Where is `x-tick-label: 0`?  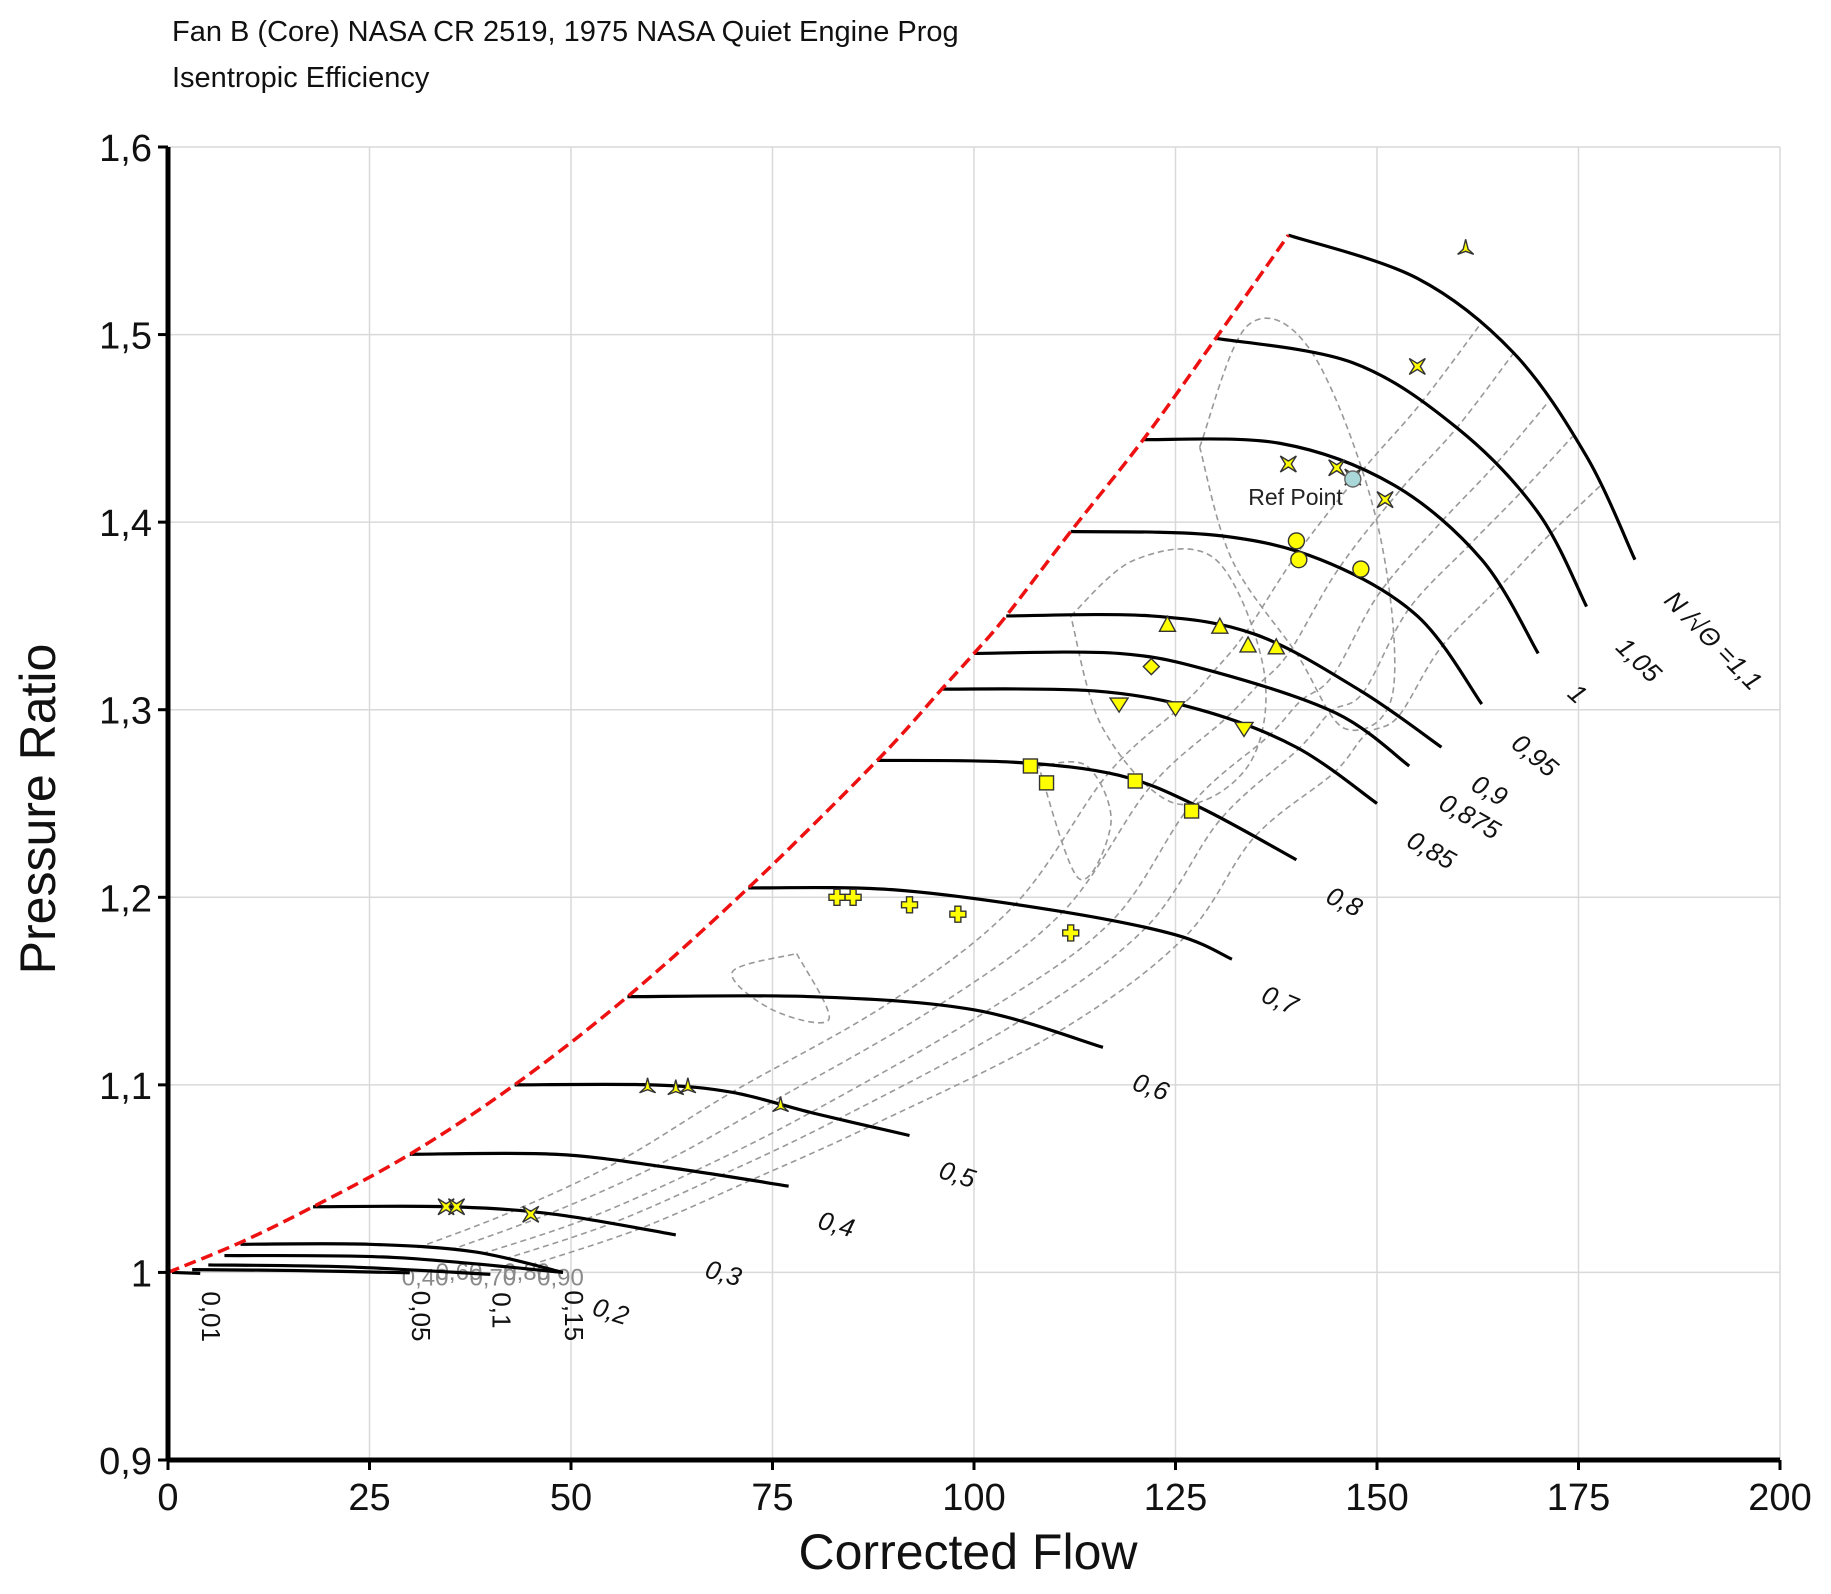
x-tick-label: 0 is located at coordinates (167, 1498).